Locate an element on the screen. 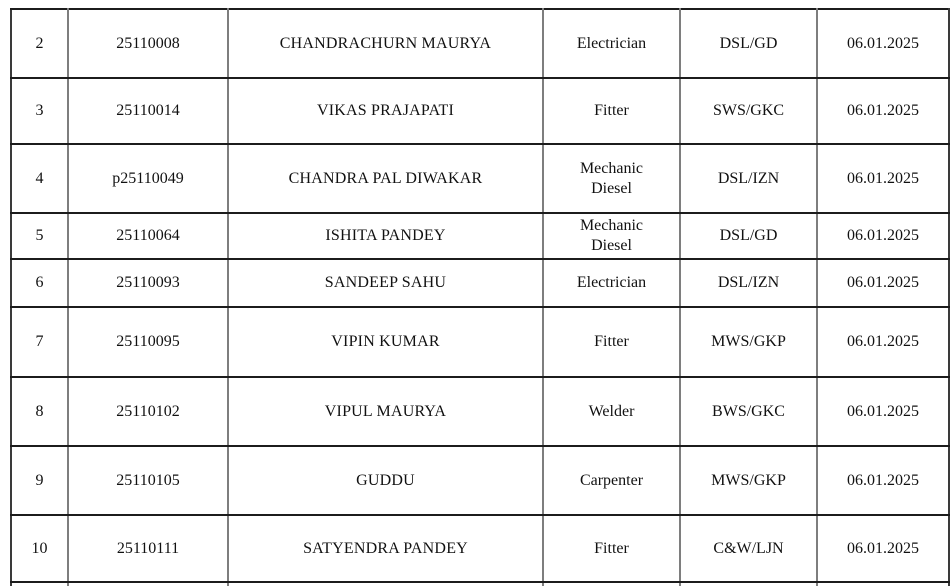 Image resolution: width=951 pixels, height=586 pixels. cell-trainee-name: CHANDRA PAL DIWAKAR is located at coordinates (385, 178).